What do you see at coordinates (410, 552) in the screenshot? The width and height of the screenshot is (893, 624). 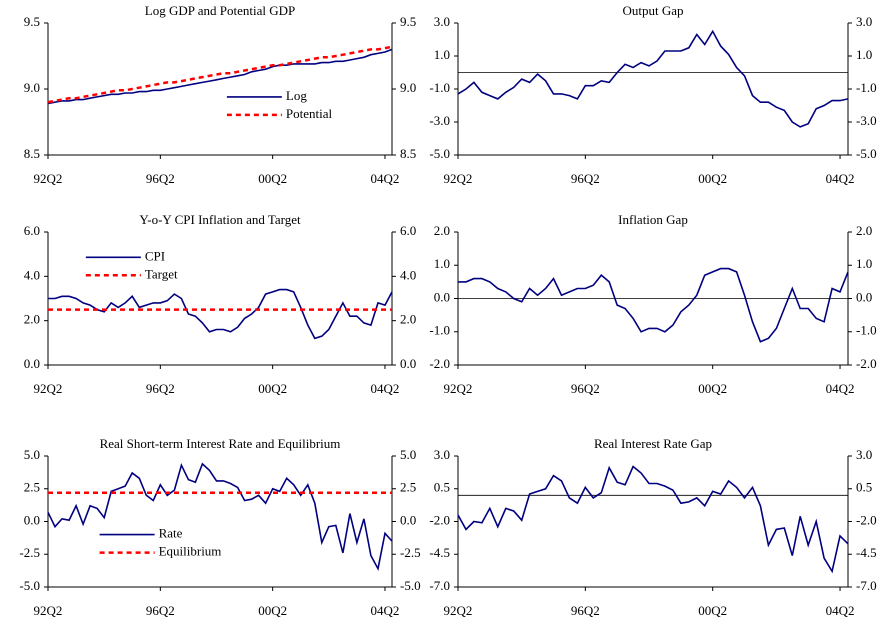 I see `y2-tick-label: -2.5` at bounding box center [410, 552].